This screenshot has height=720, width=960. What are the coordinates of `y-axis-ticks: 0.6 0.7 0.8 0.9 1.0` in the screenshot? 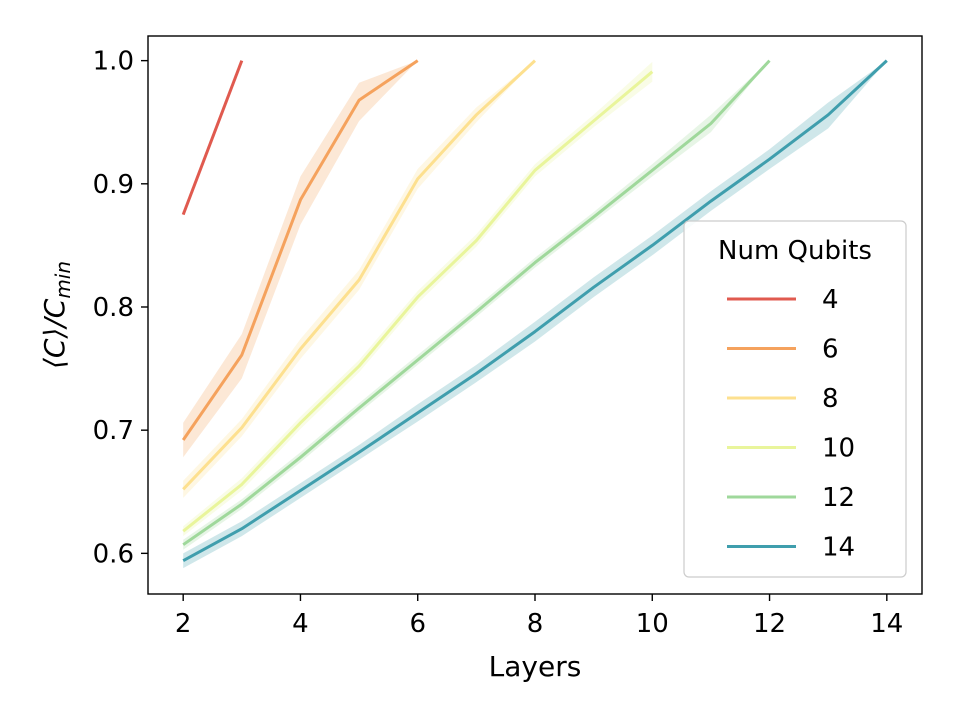 It's located at (120, 308).